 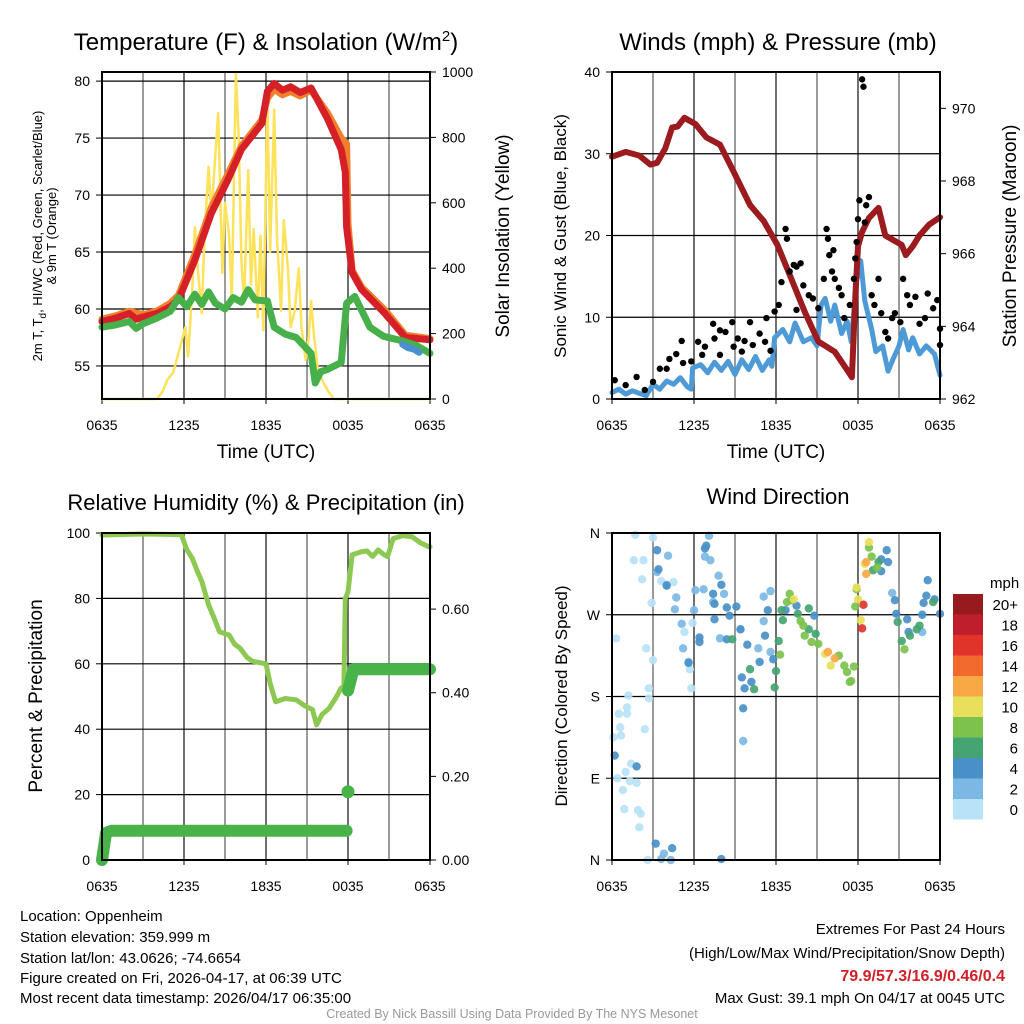 What do you see at coordinates (82, 598) in the screenshot?
I see `y-tick-label: 80` at bounding box center [82, 598].